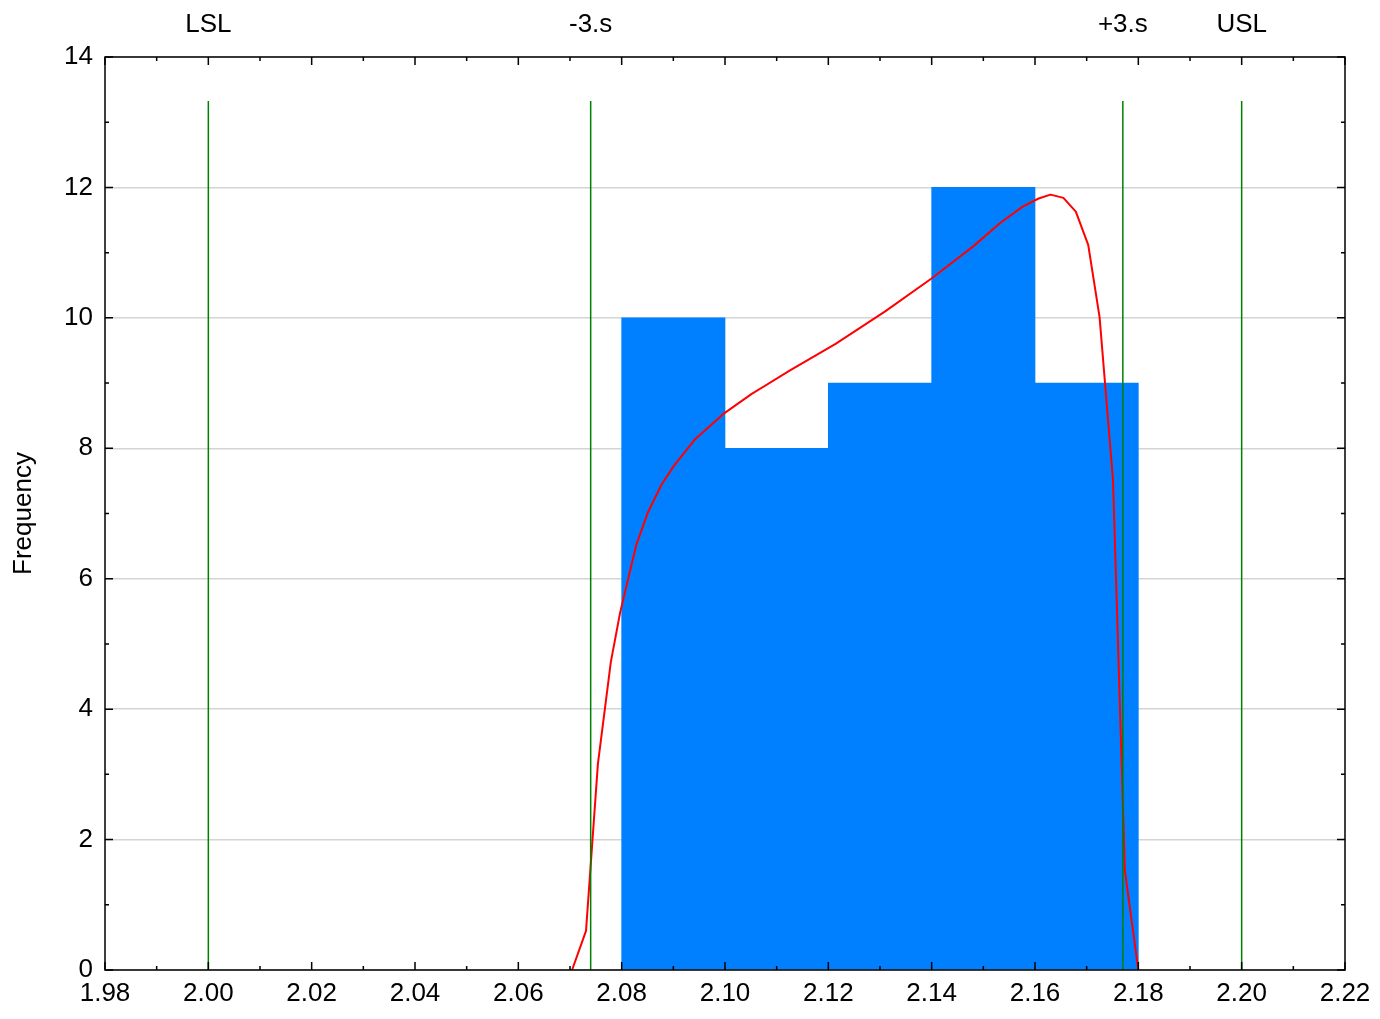 The width and height of the screenshot is (1380, 1019). Describe the element at coordinates (1035, 991) in the screenshot. I see `x-tick-label: 2.16` at that location.